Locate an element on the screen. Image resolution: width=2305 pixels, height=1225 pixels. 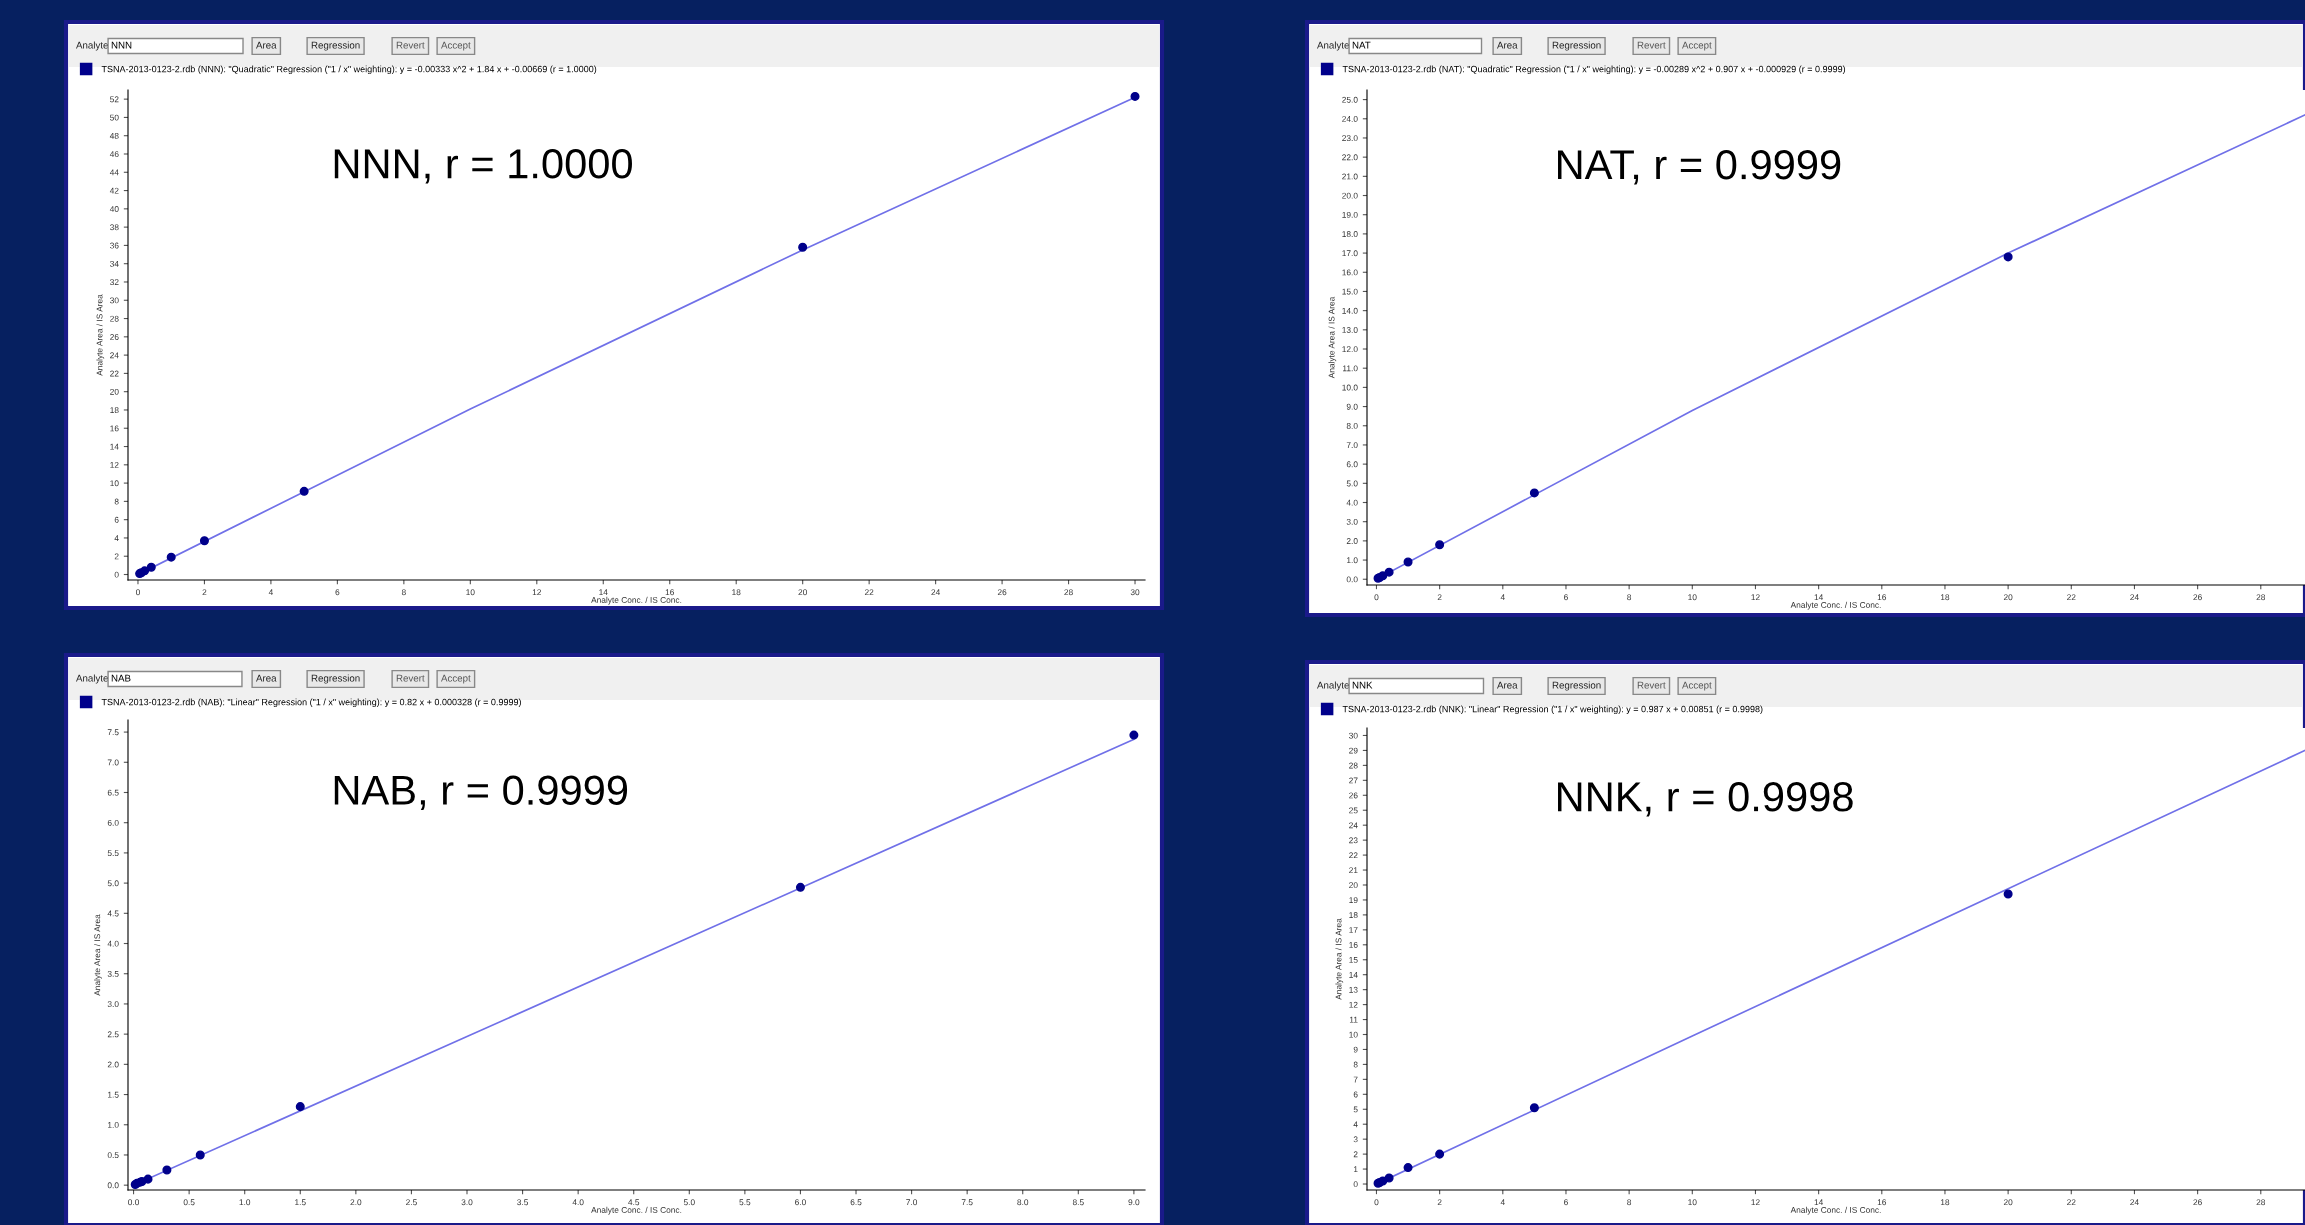
x-tick-label: 2 is located at coordinates (204, 592).